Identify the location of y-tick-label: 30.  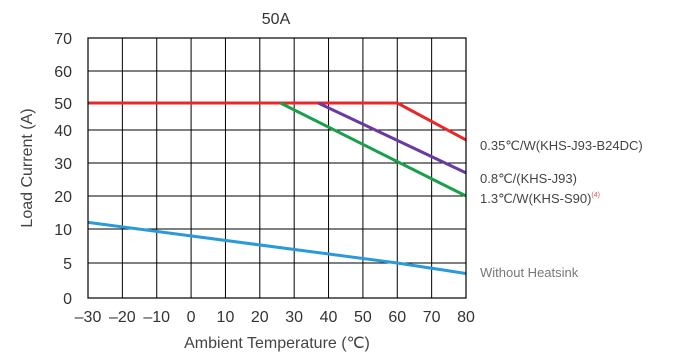
(63, 164).